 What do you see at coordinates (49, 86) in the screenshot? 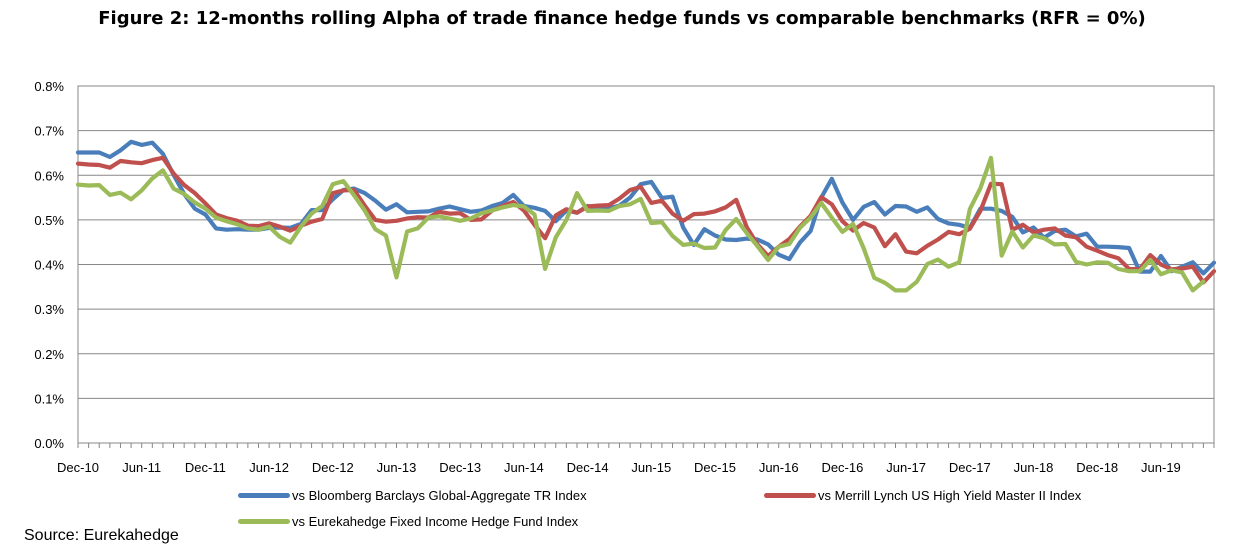
I see `y-tick-label: 0.8%` at bounding box center [49, 86].